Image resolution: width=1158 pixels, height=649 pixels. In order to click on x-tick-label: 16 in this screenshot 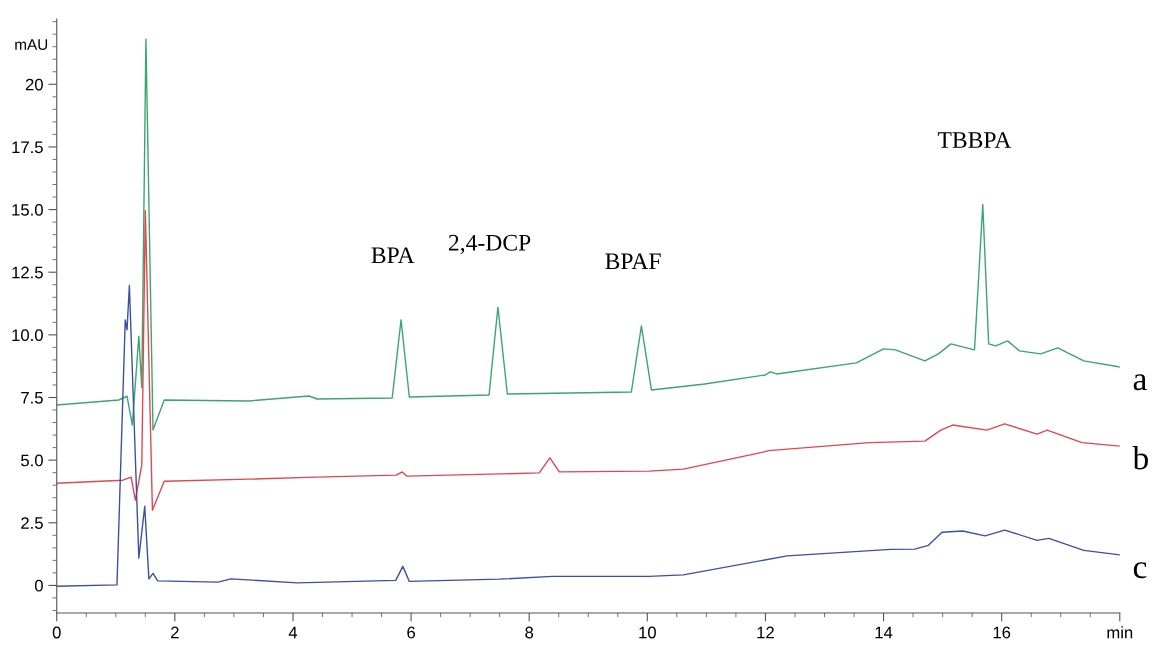, I will do `click(1002, 632)`.